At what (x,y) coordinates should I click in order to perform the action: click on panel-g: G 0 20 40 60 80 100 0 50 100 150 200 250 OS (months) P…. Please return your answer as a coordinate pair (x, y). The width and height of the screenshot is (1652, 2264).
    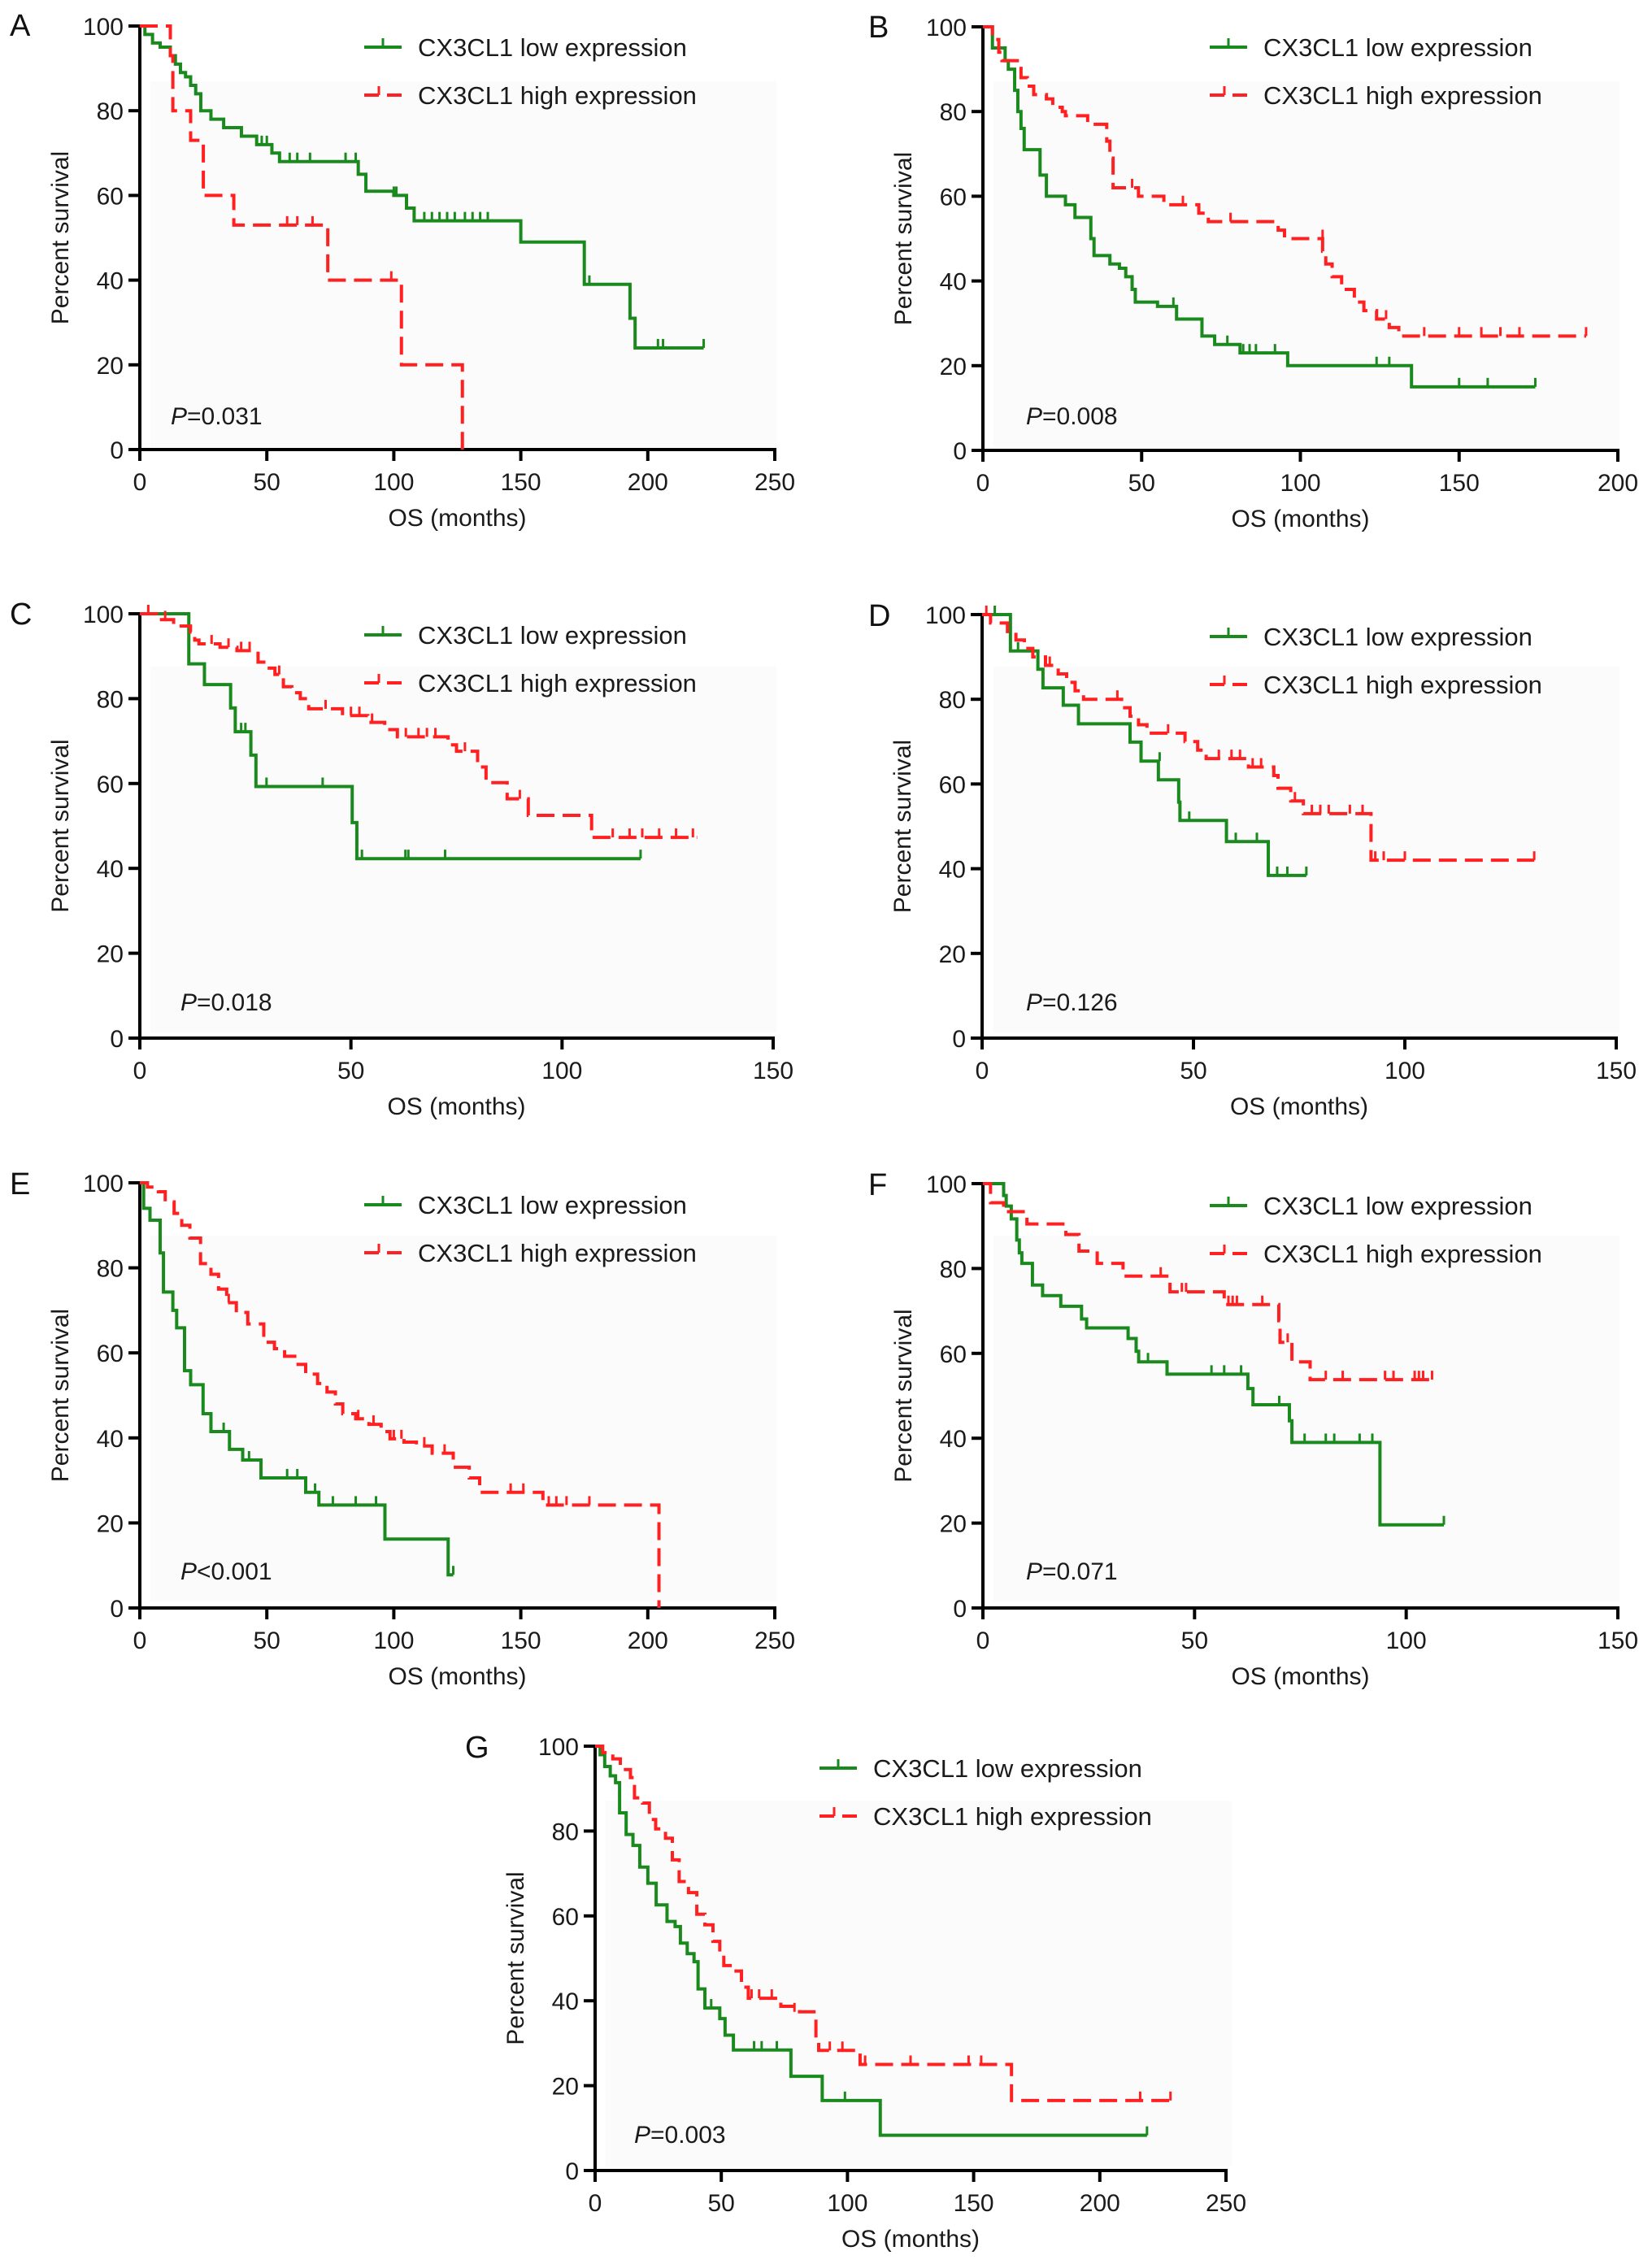
    Looking at the image, I should click on (855, 1992).